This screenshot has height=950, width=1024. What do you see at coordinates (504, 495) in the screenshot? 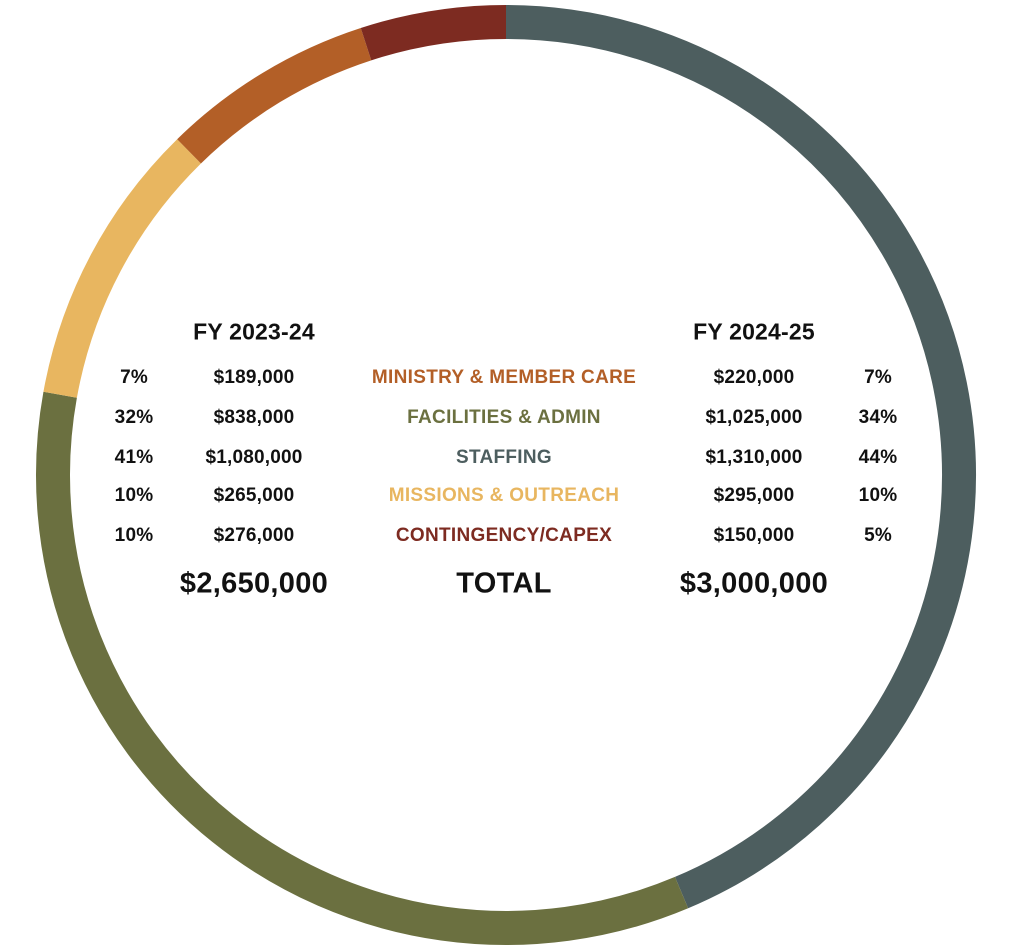
I see `category-label-missions: MISSIONS & OUTREACH` at bounding box center [504, 495].